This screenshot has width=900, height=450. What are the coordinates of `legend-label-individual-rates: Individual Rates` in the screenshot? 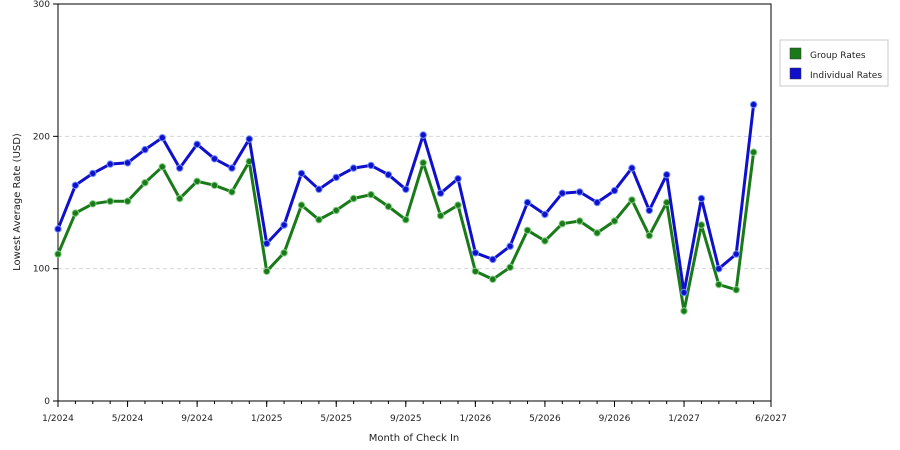 It's located at (846, 76).